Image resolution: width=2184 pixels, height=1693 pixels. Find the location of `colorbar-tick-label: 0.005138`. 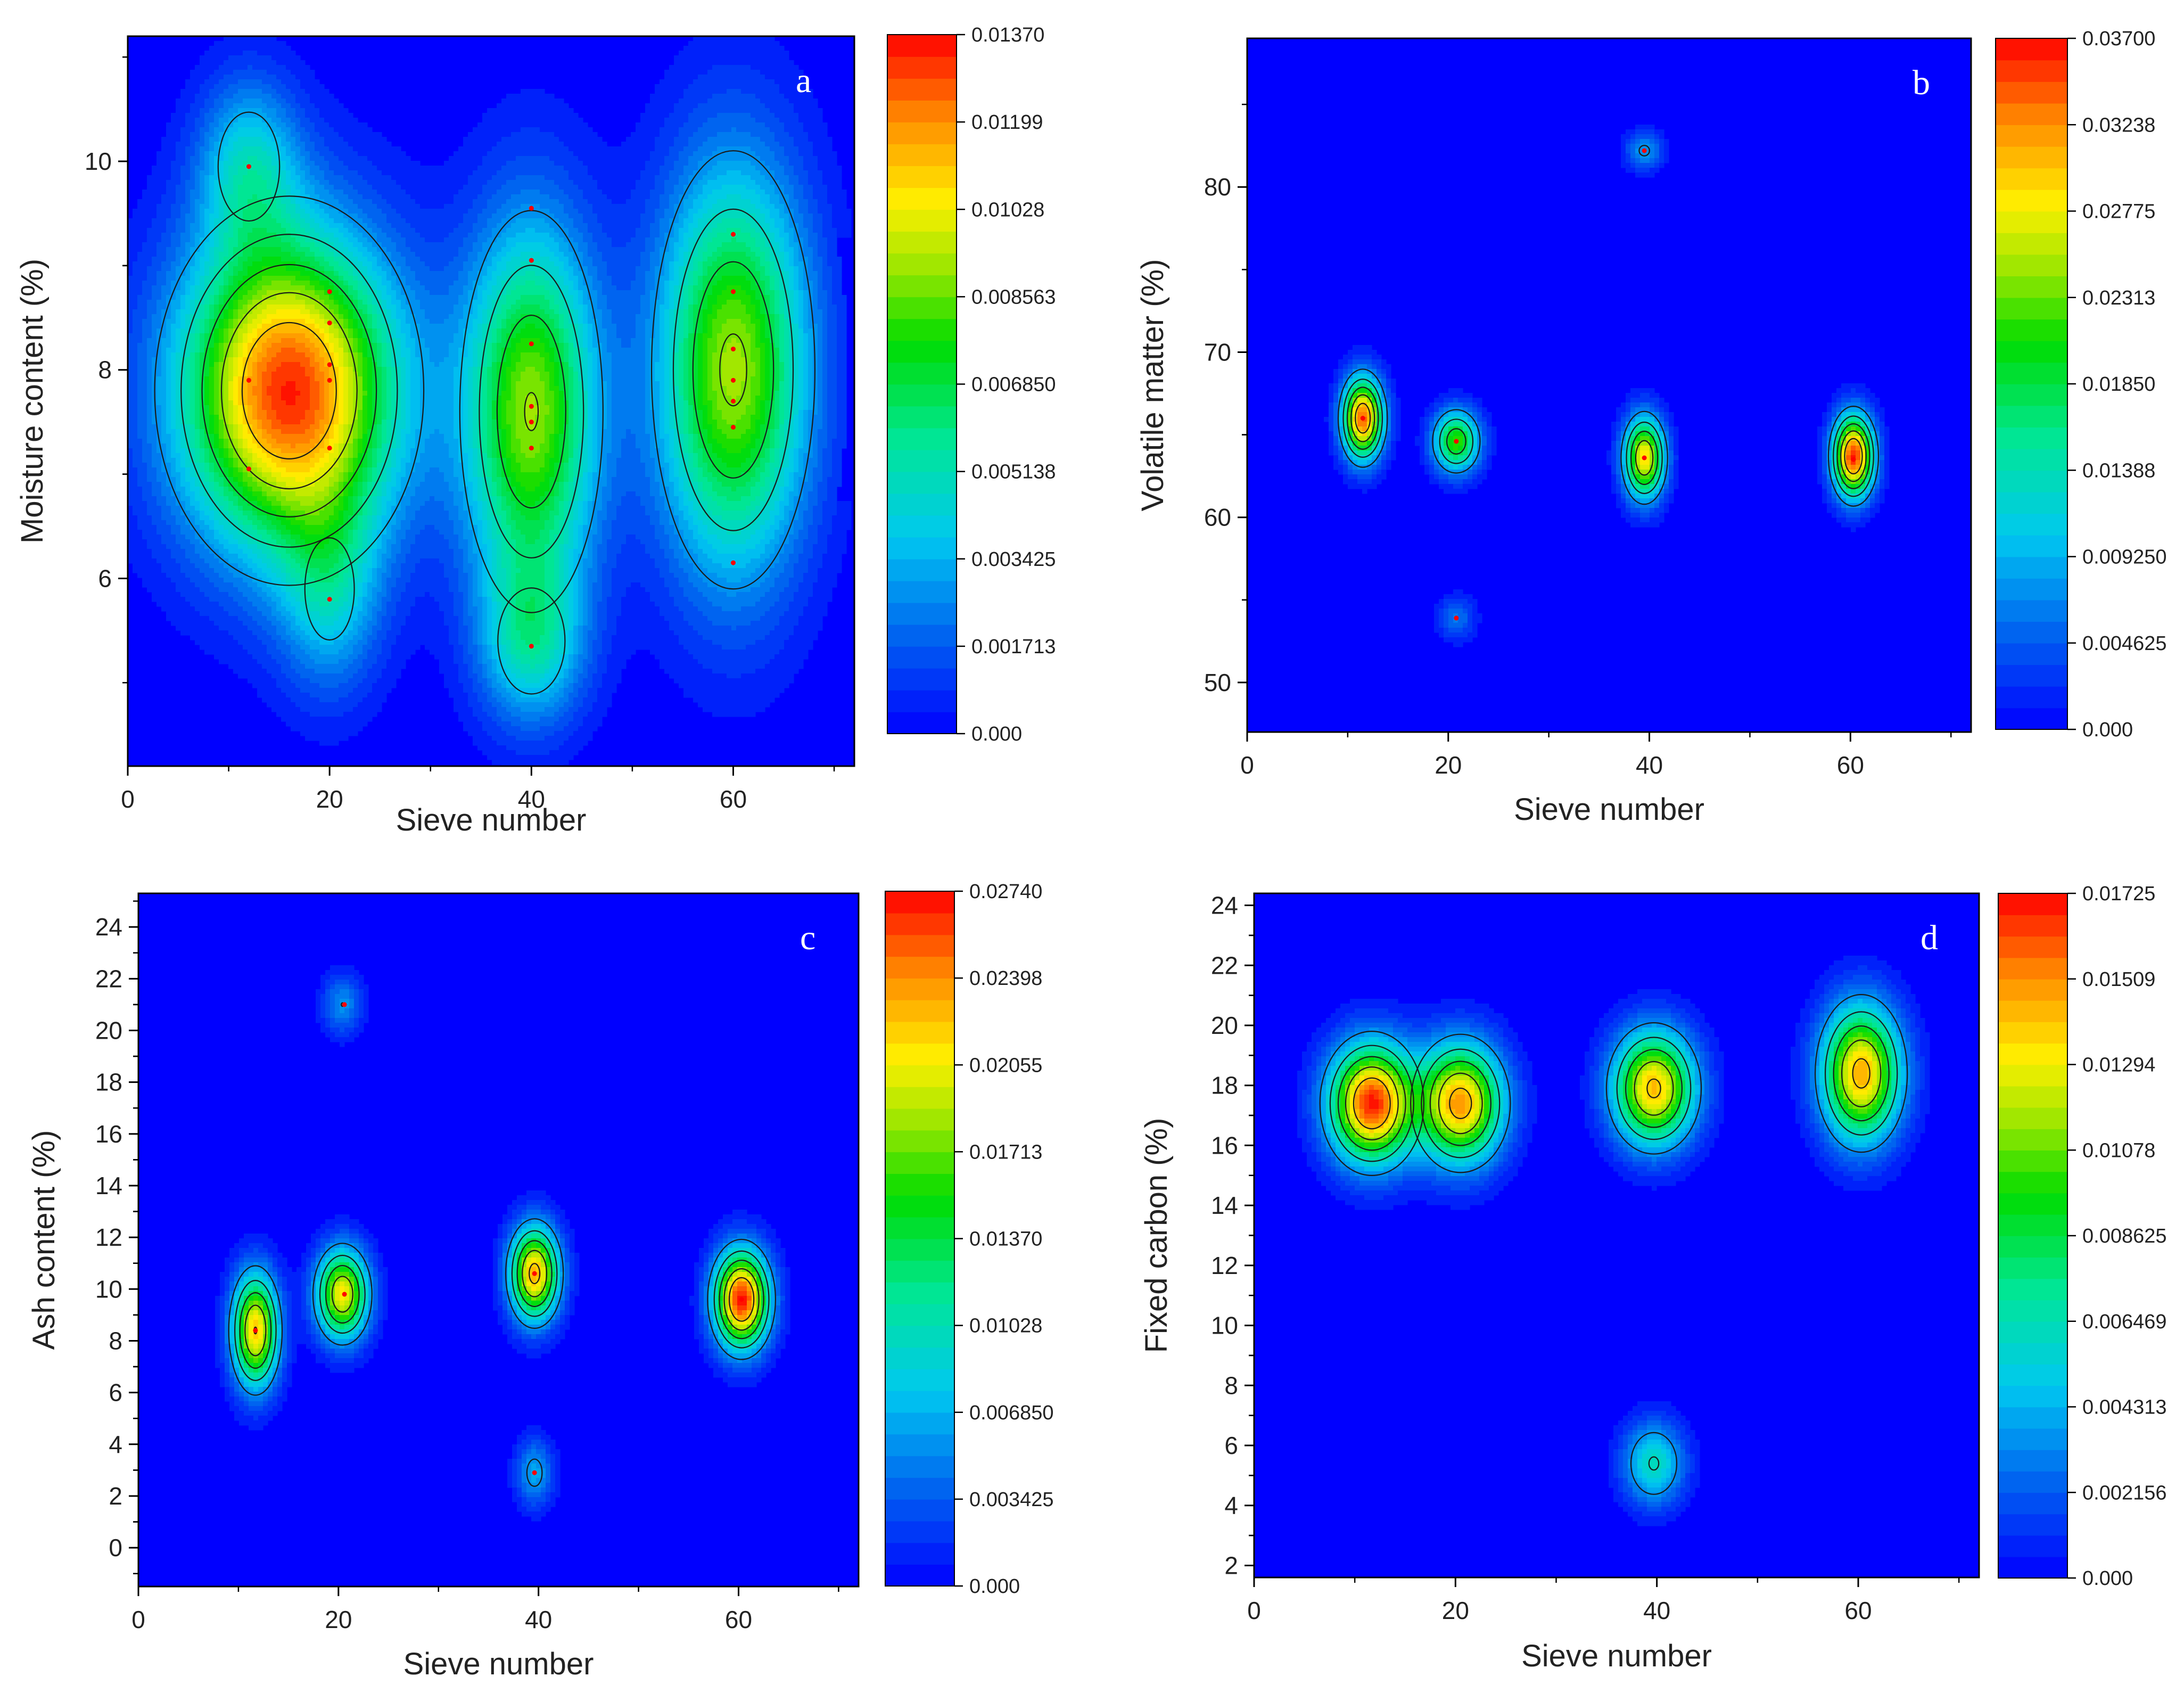

colorbar-tick-label: 0.005138 is located at coordinates (1013, 472).